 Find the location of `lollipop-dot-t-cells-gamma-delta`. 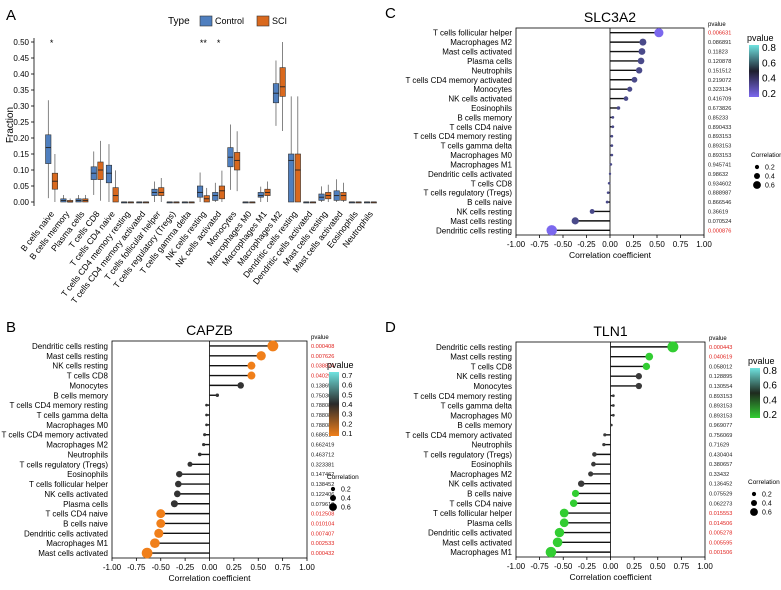

lollipop-dot-t-cells-gamma-delta is located at coordinates (612, 145).